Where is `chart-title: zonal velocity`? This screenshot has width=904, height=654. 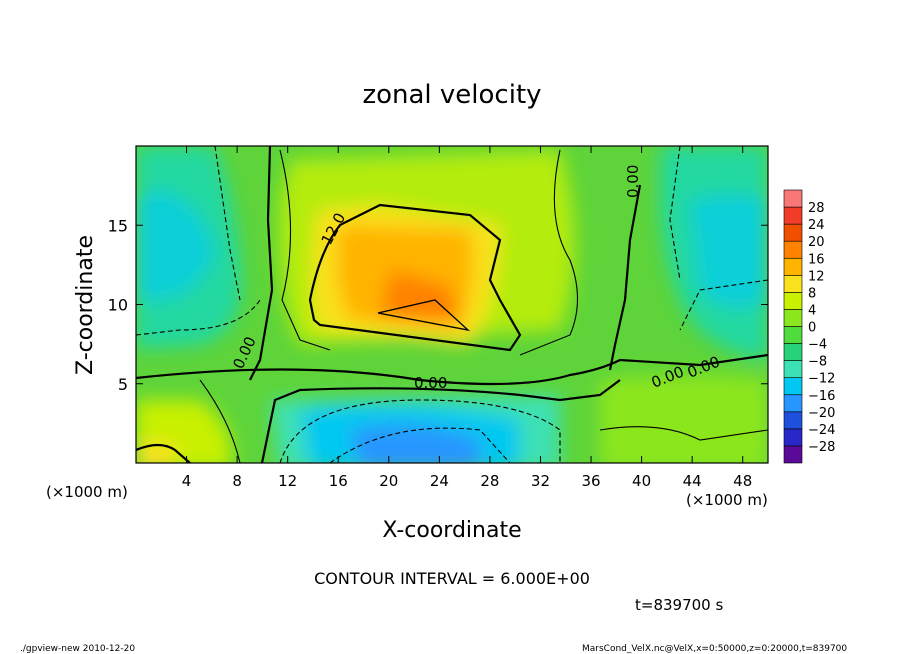 chart-title: zonal velocity is located at coordinates (451, 95).